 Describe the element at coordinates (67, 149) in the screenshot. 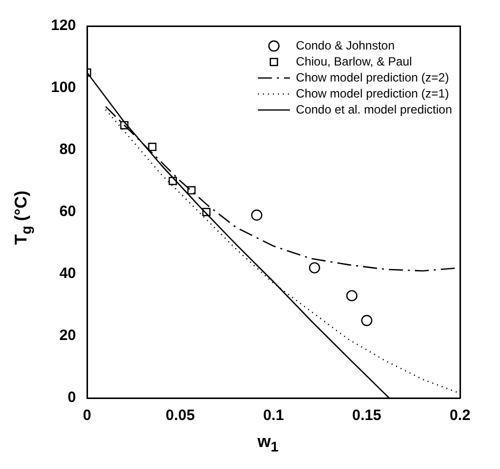

I see `y-tick-label: 80` at that location.